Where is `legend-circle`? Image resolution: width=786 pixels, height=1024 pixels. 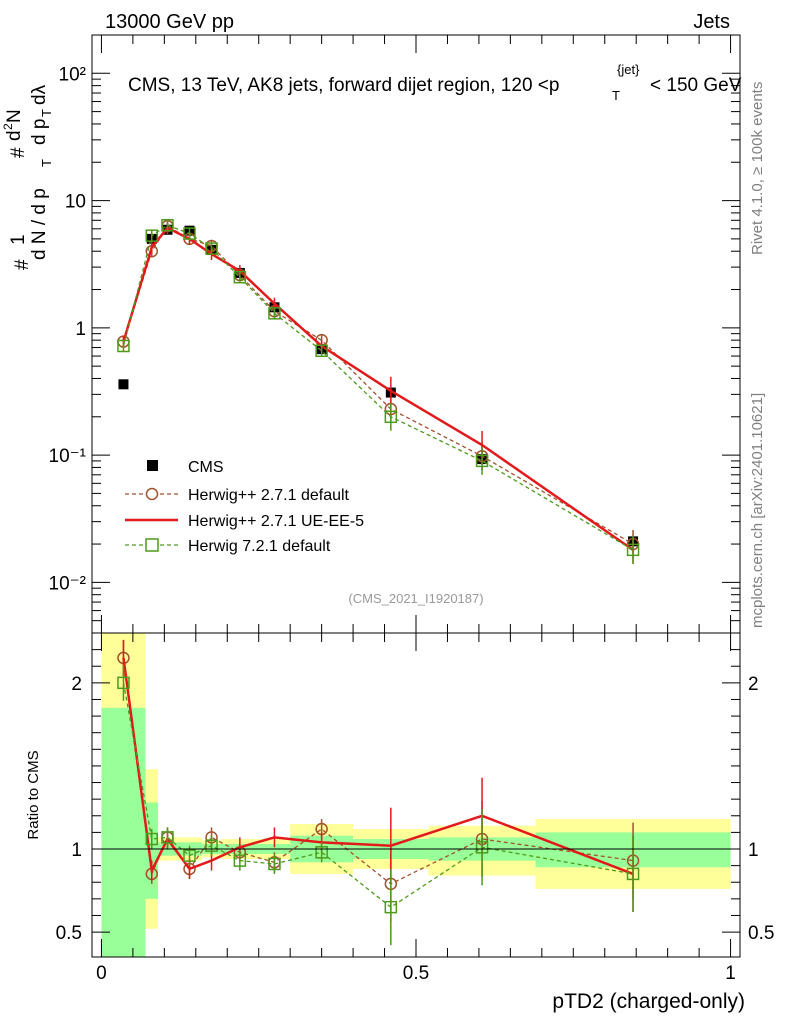 legend-circle is located at coordinates (152, 494).